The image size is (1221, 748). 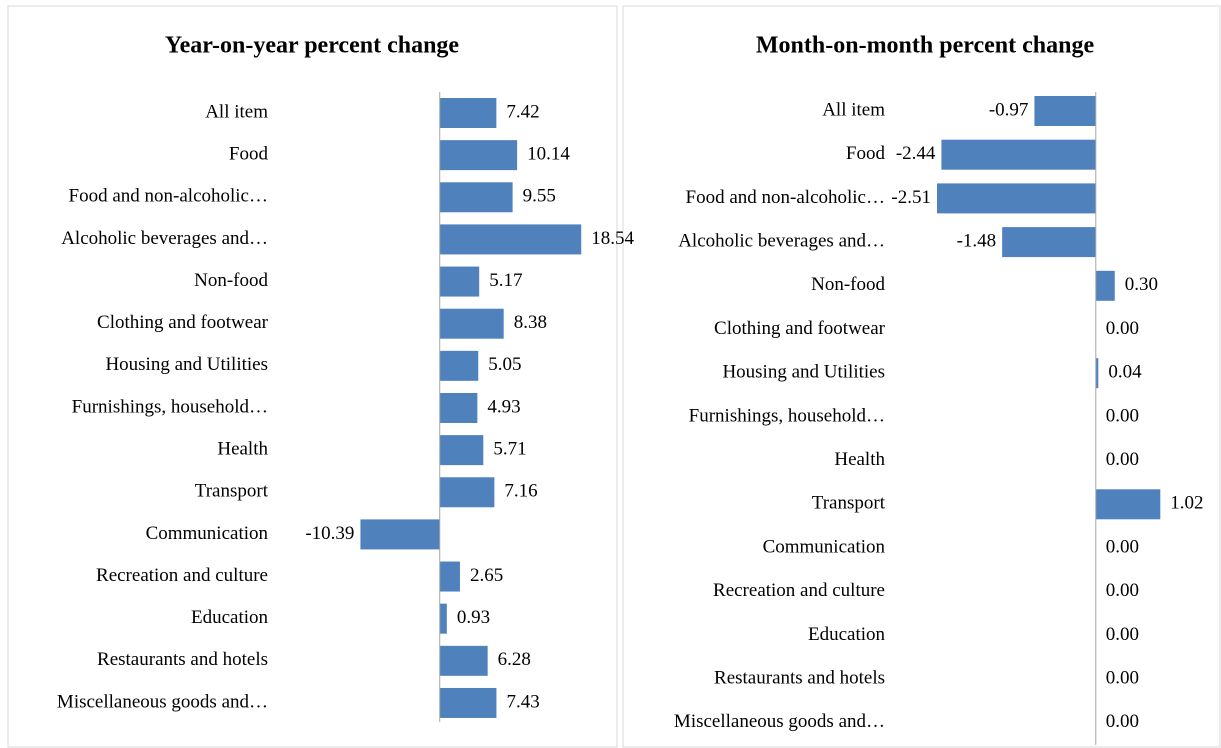 What do you see at coordinates (1186, 503) in the screenshot?
I see `value-label: 1.02` at bounding box center [1186, 503].